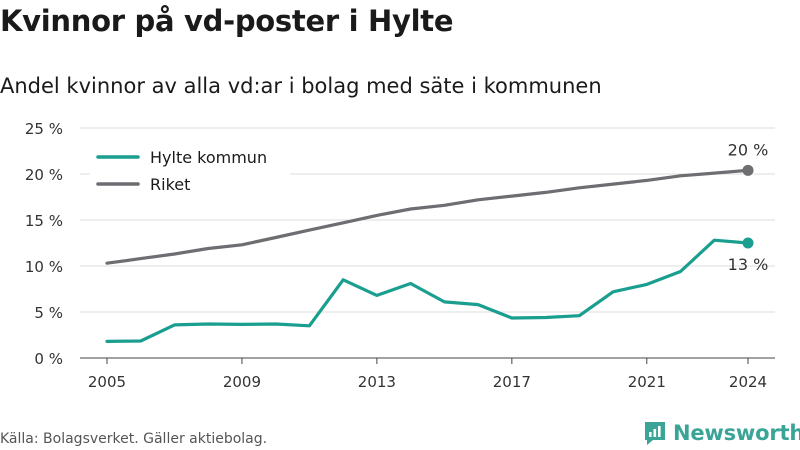 Image resolution: width=800 pixels, height=450 pixels. I want to click on x-tick-label: 2021, so click(647, 382).